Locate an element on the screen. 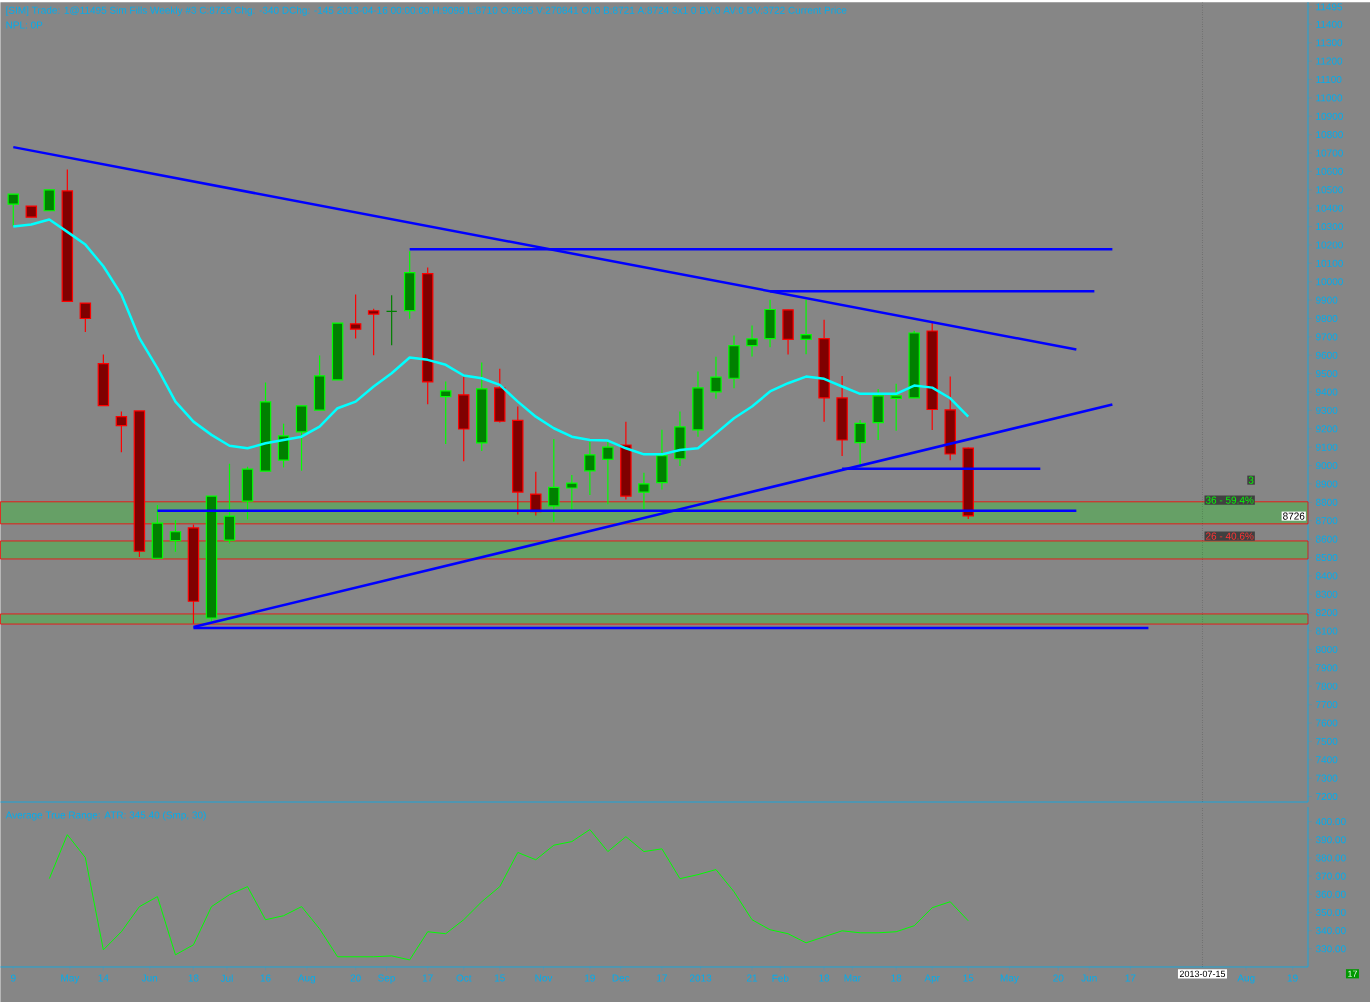  y-tick-label: 11300 is located at coordinates (1329, 43).